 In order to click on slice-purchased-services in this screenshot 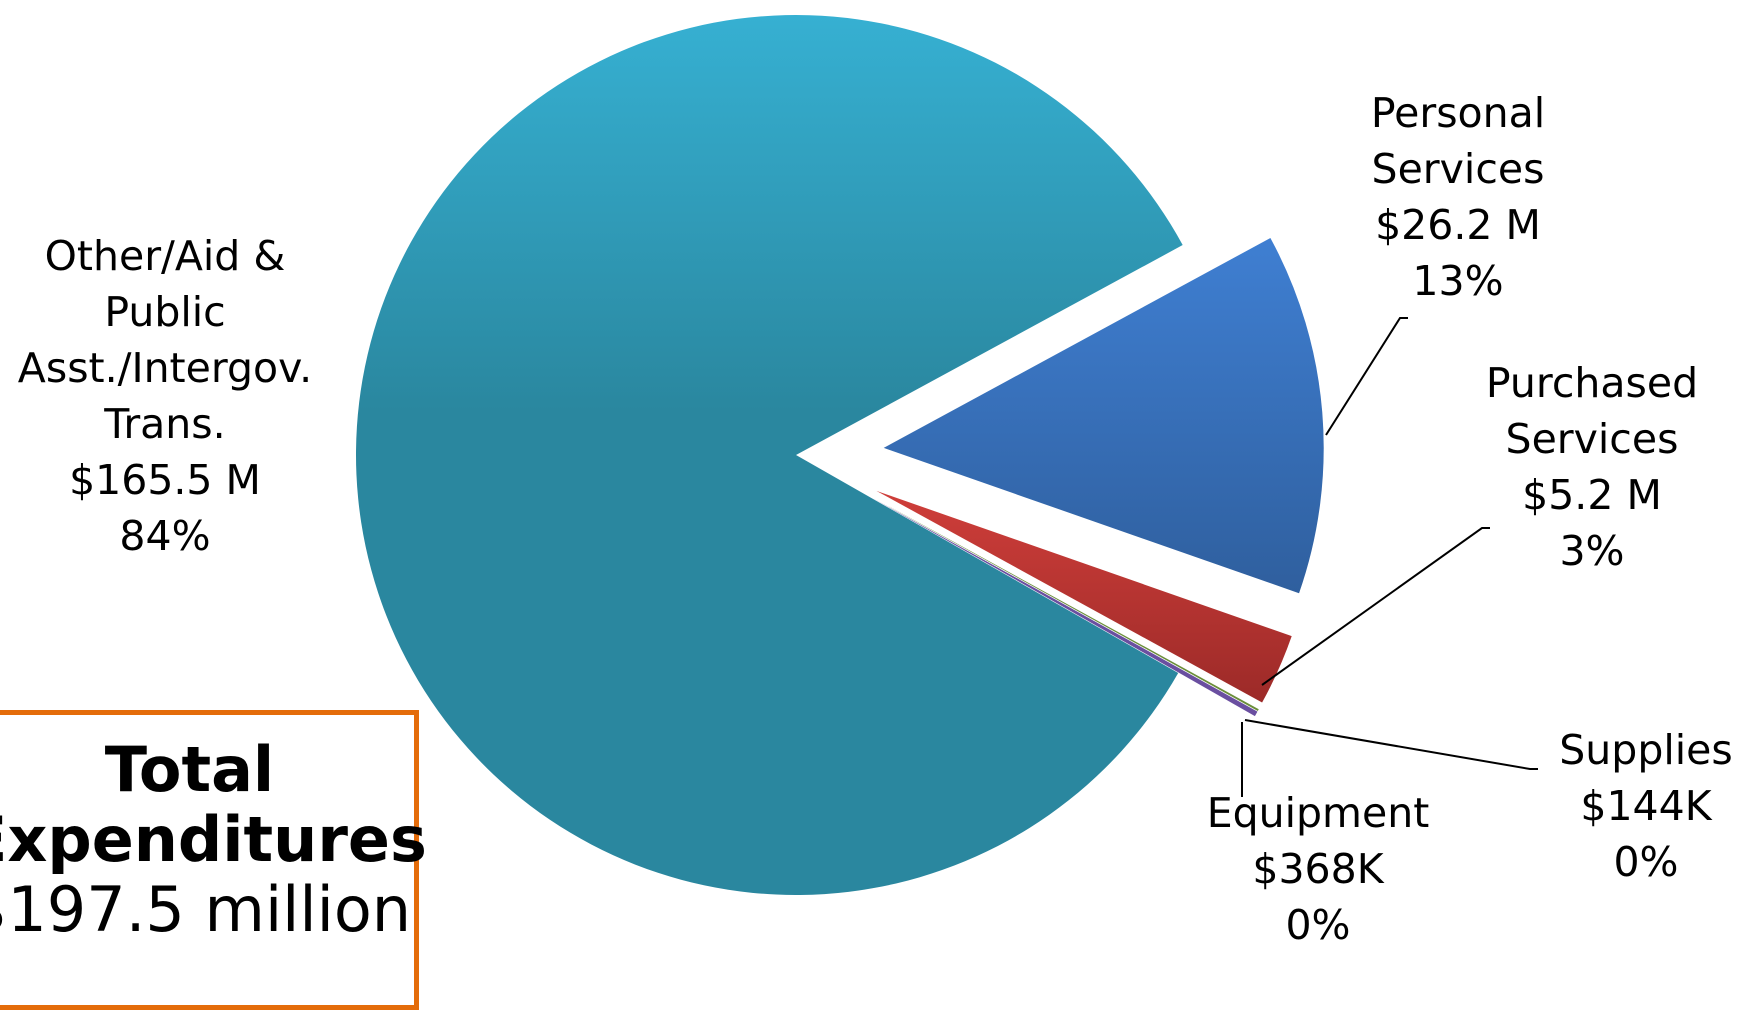, I will do `click(1084, 596)`.